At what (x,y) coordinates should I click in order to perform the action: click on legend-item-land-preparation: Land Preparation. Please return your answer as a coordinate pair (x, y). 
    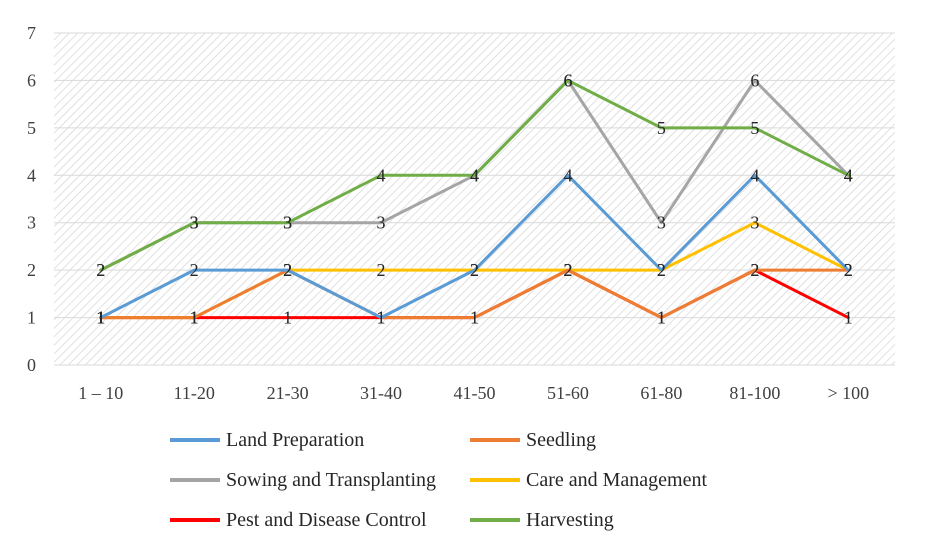
    Looking at the image, I should click on (320, 440).